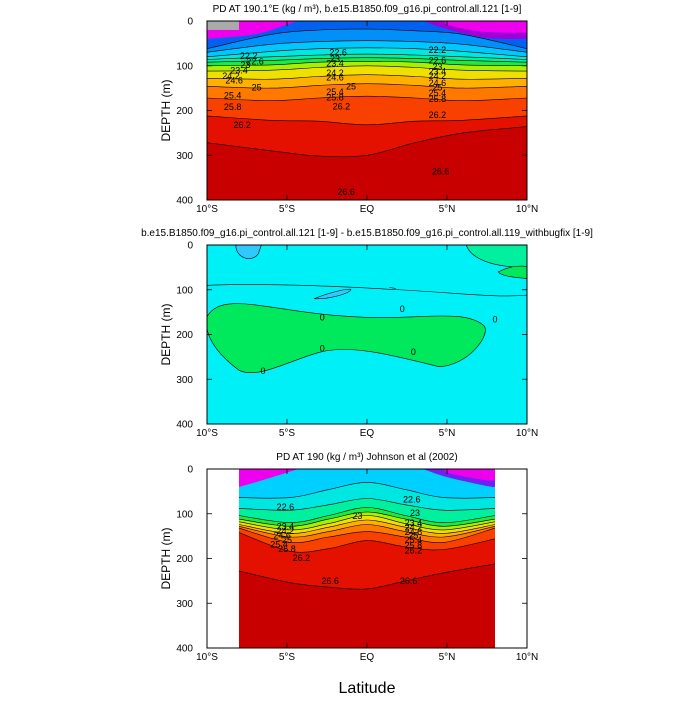 The image size is (700, 705). What do you see at coordinates (333, 294) in the screenshot?
I see `negative-region-center` at bounding box center [333, 294].